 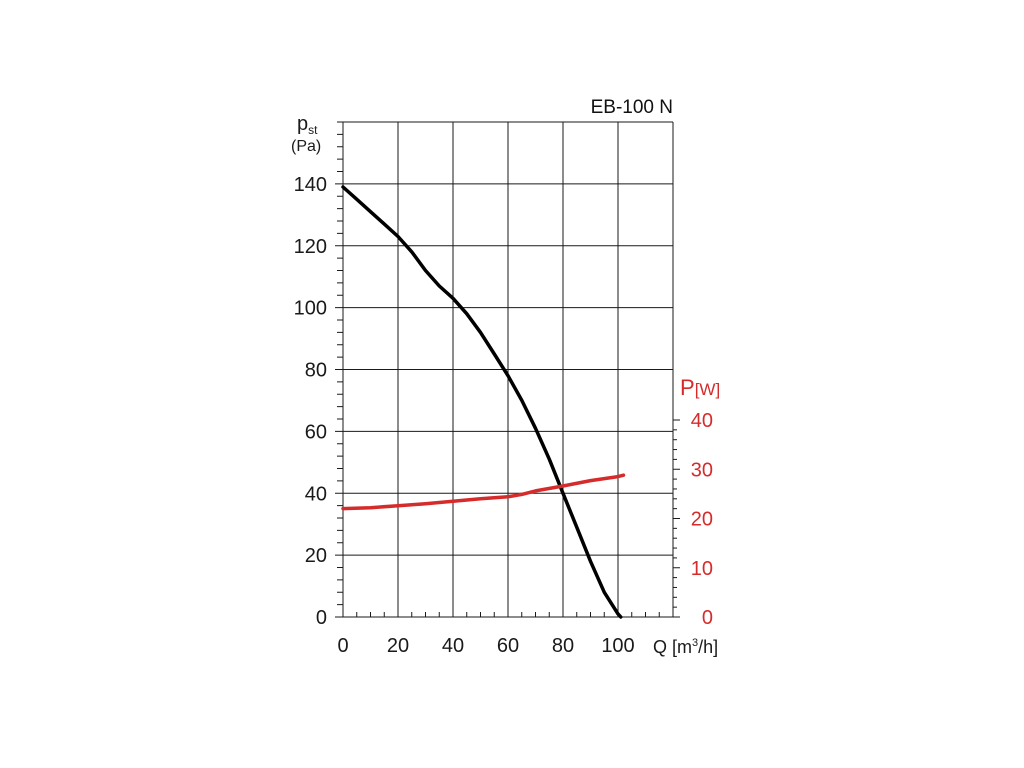 What do you see at coordinates (310, 401) in the screenshot?
I see `left-axis-tick-labels: 0 20 40 60 80 100 120 140` at bounding box center [310, 401].